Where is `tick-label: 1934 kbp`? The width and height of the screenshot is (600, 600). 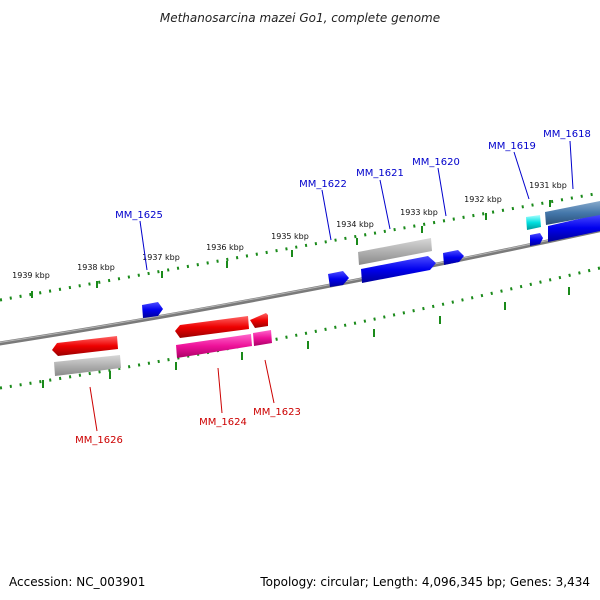
tick-label: 1934 kbp is located at coordinates (355, 224).